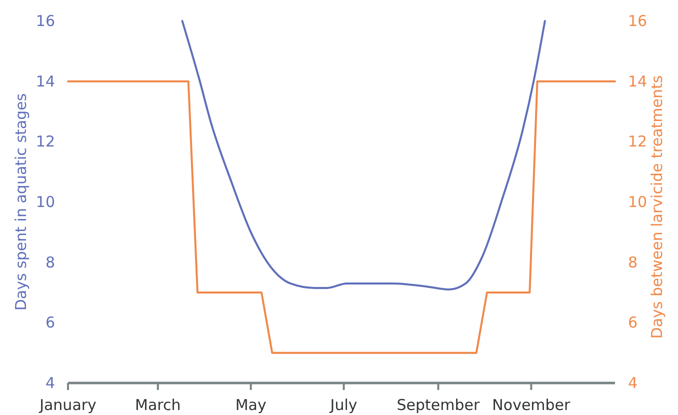 This screenshot has width=678, height=415. I want to click on y2-tick-label: 10, so click(638, 202).